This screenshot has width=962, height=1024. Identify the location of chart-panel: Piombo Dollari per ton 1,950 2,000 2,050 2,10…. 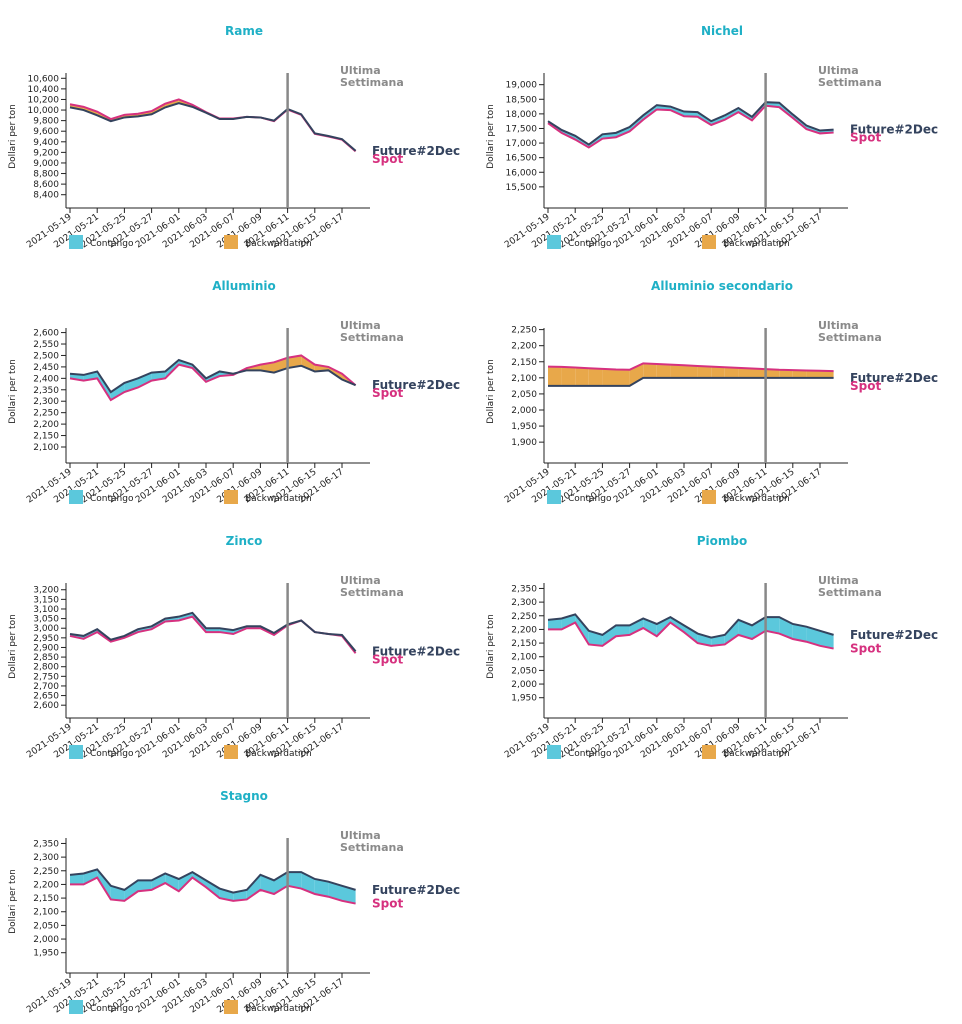
(712, 647).